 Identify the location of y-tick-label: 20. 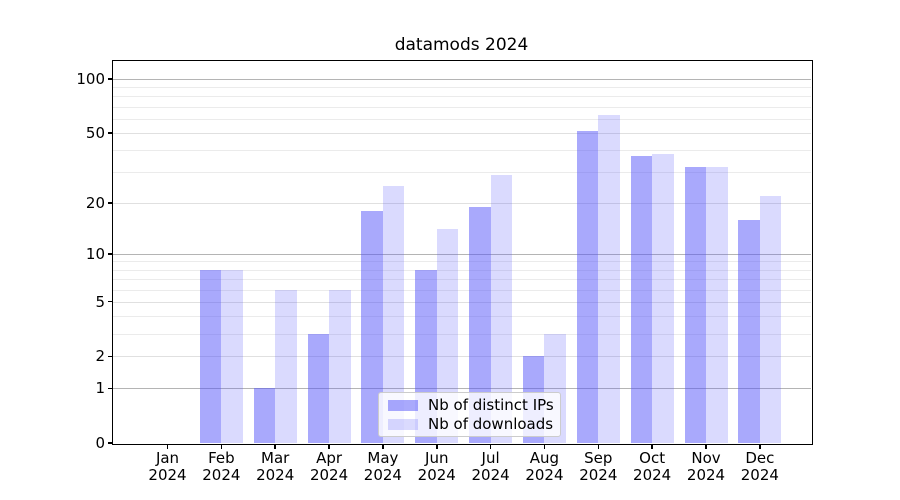
(95, 202).